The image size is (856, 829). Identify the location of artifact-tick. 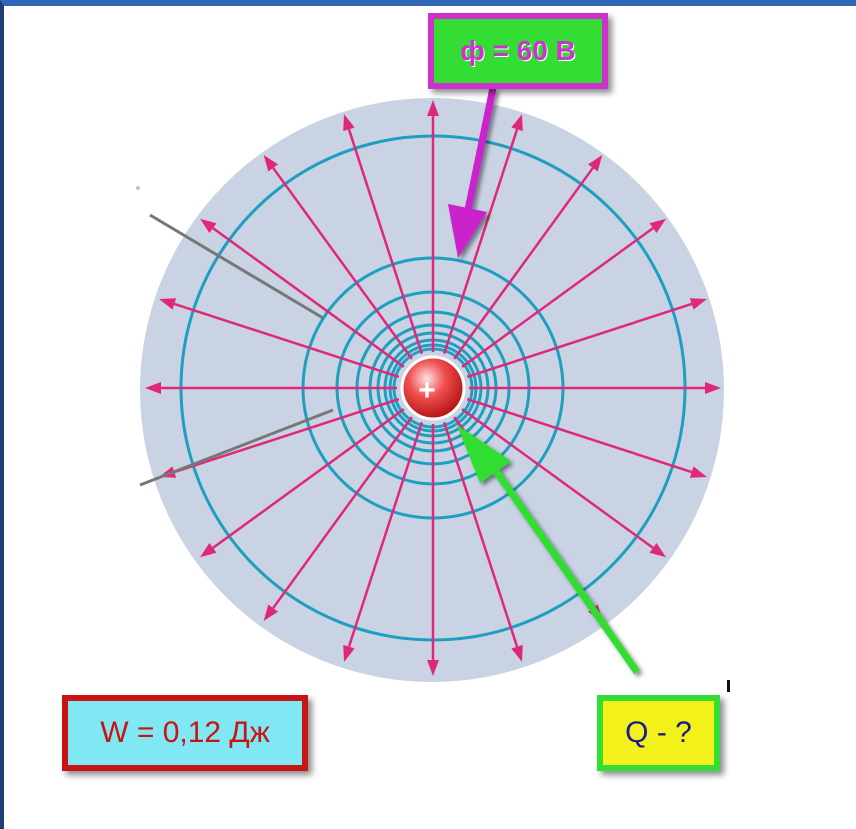
(728, 686).